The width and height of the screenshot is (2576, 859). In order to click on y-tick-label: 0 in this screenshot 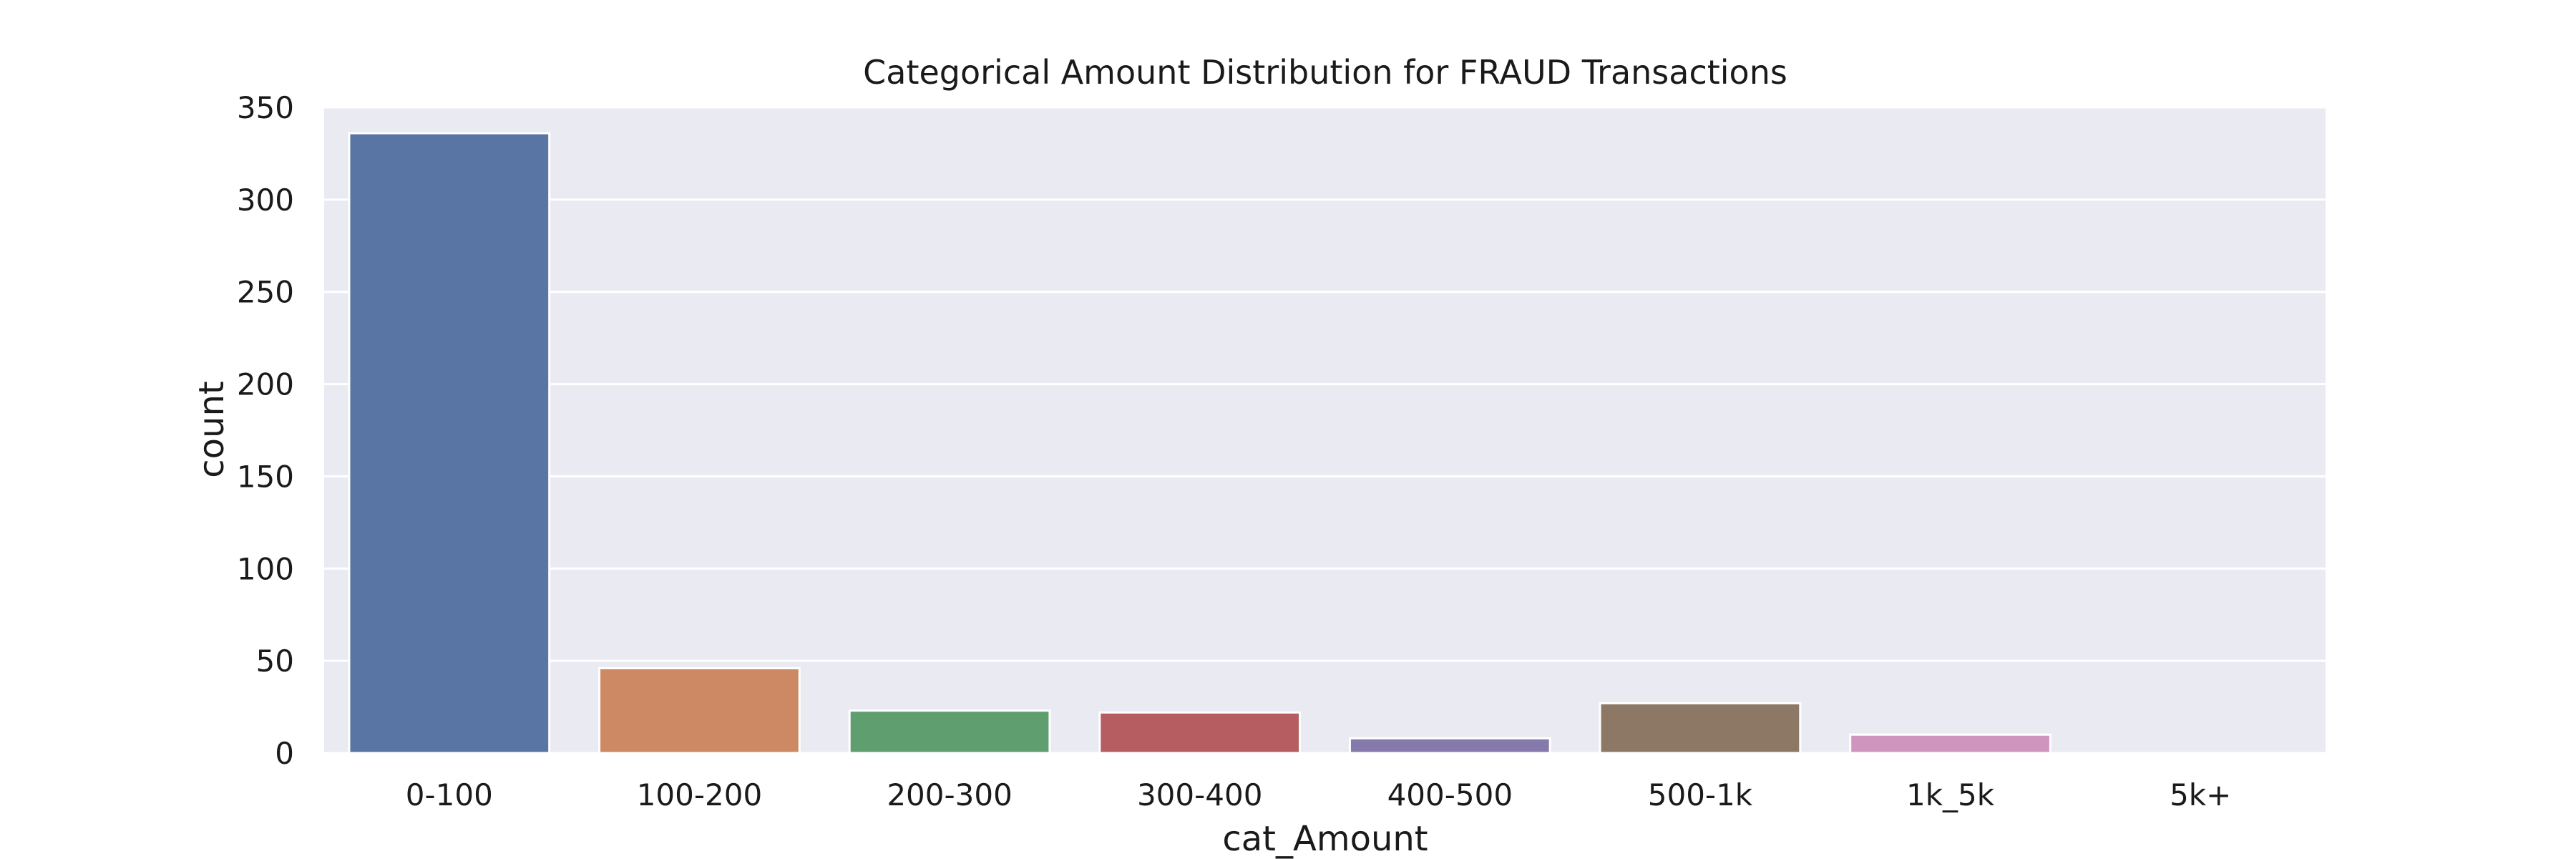, I will do `click(284, 753)`.